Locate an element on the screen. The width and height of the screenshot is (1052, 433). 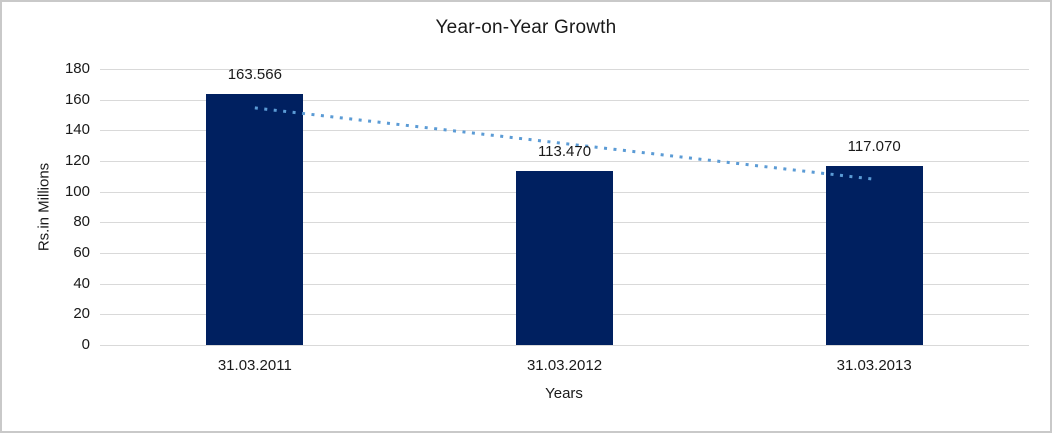
bar-31.03.2011 is located at coordinates (255, 219).